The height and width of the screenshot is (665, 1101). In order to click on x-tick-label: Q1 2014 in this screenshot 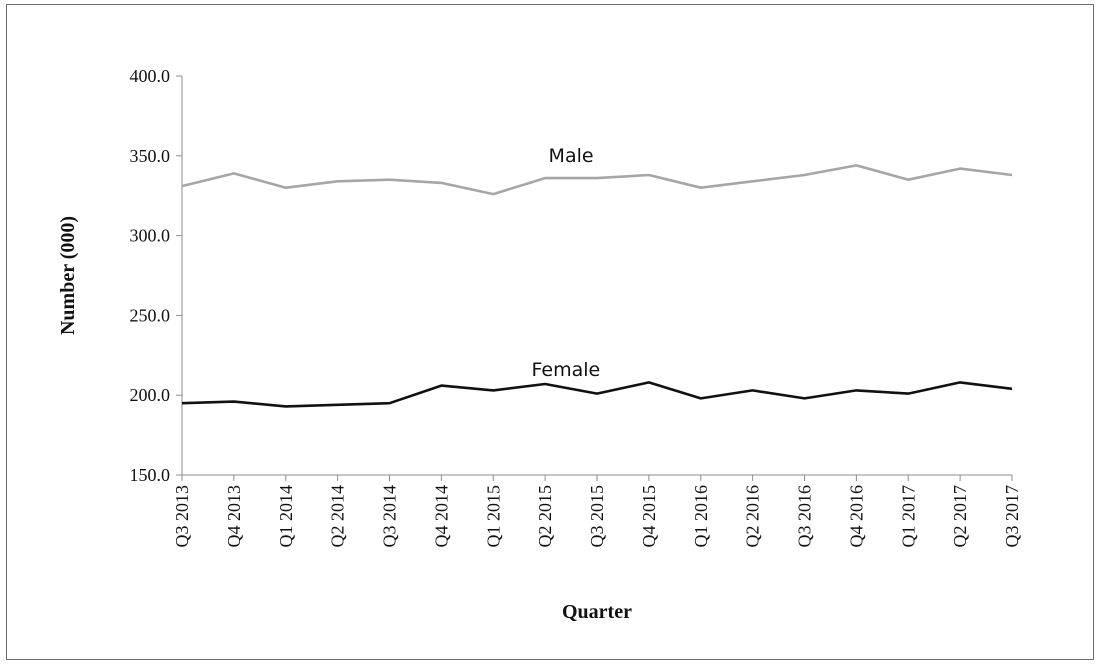, I will do `click(286, 516)`.